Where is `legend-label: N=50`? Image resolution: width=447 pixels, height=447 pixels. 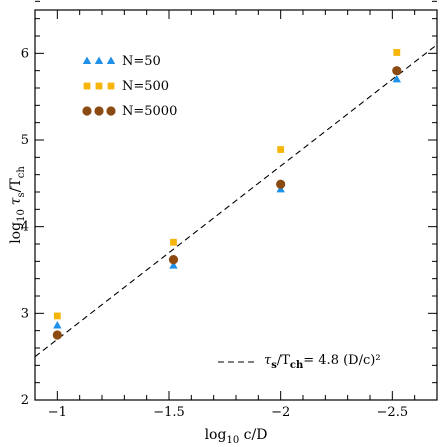 legend-label: N=50 is located at coordinates (141, 61).